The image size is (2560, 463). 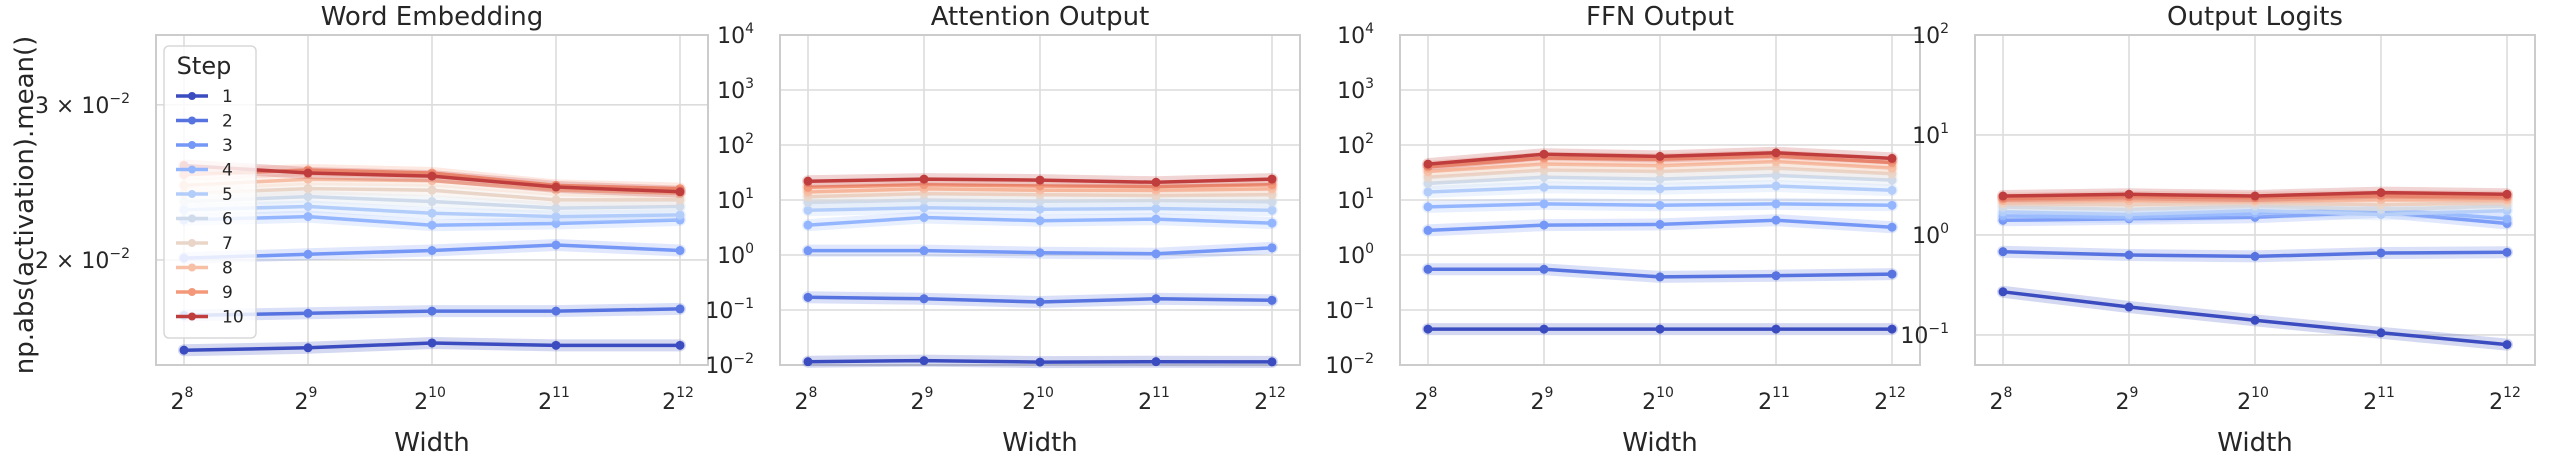 What do you see at coordinates (2253, 400) in the screenshot?
I see `x-tick-label: 210` at bounding box center [2253, 400].